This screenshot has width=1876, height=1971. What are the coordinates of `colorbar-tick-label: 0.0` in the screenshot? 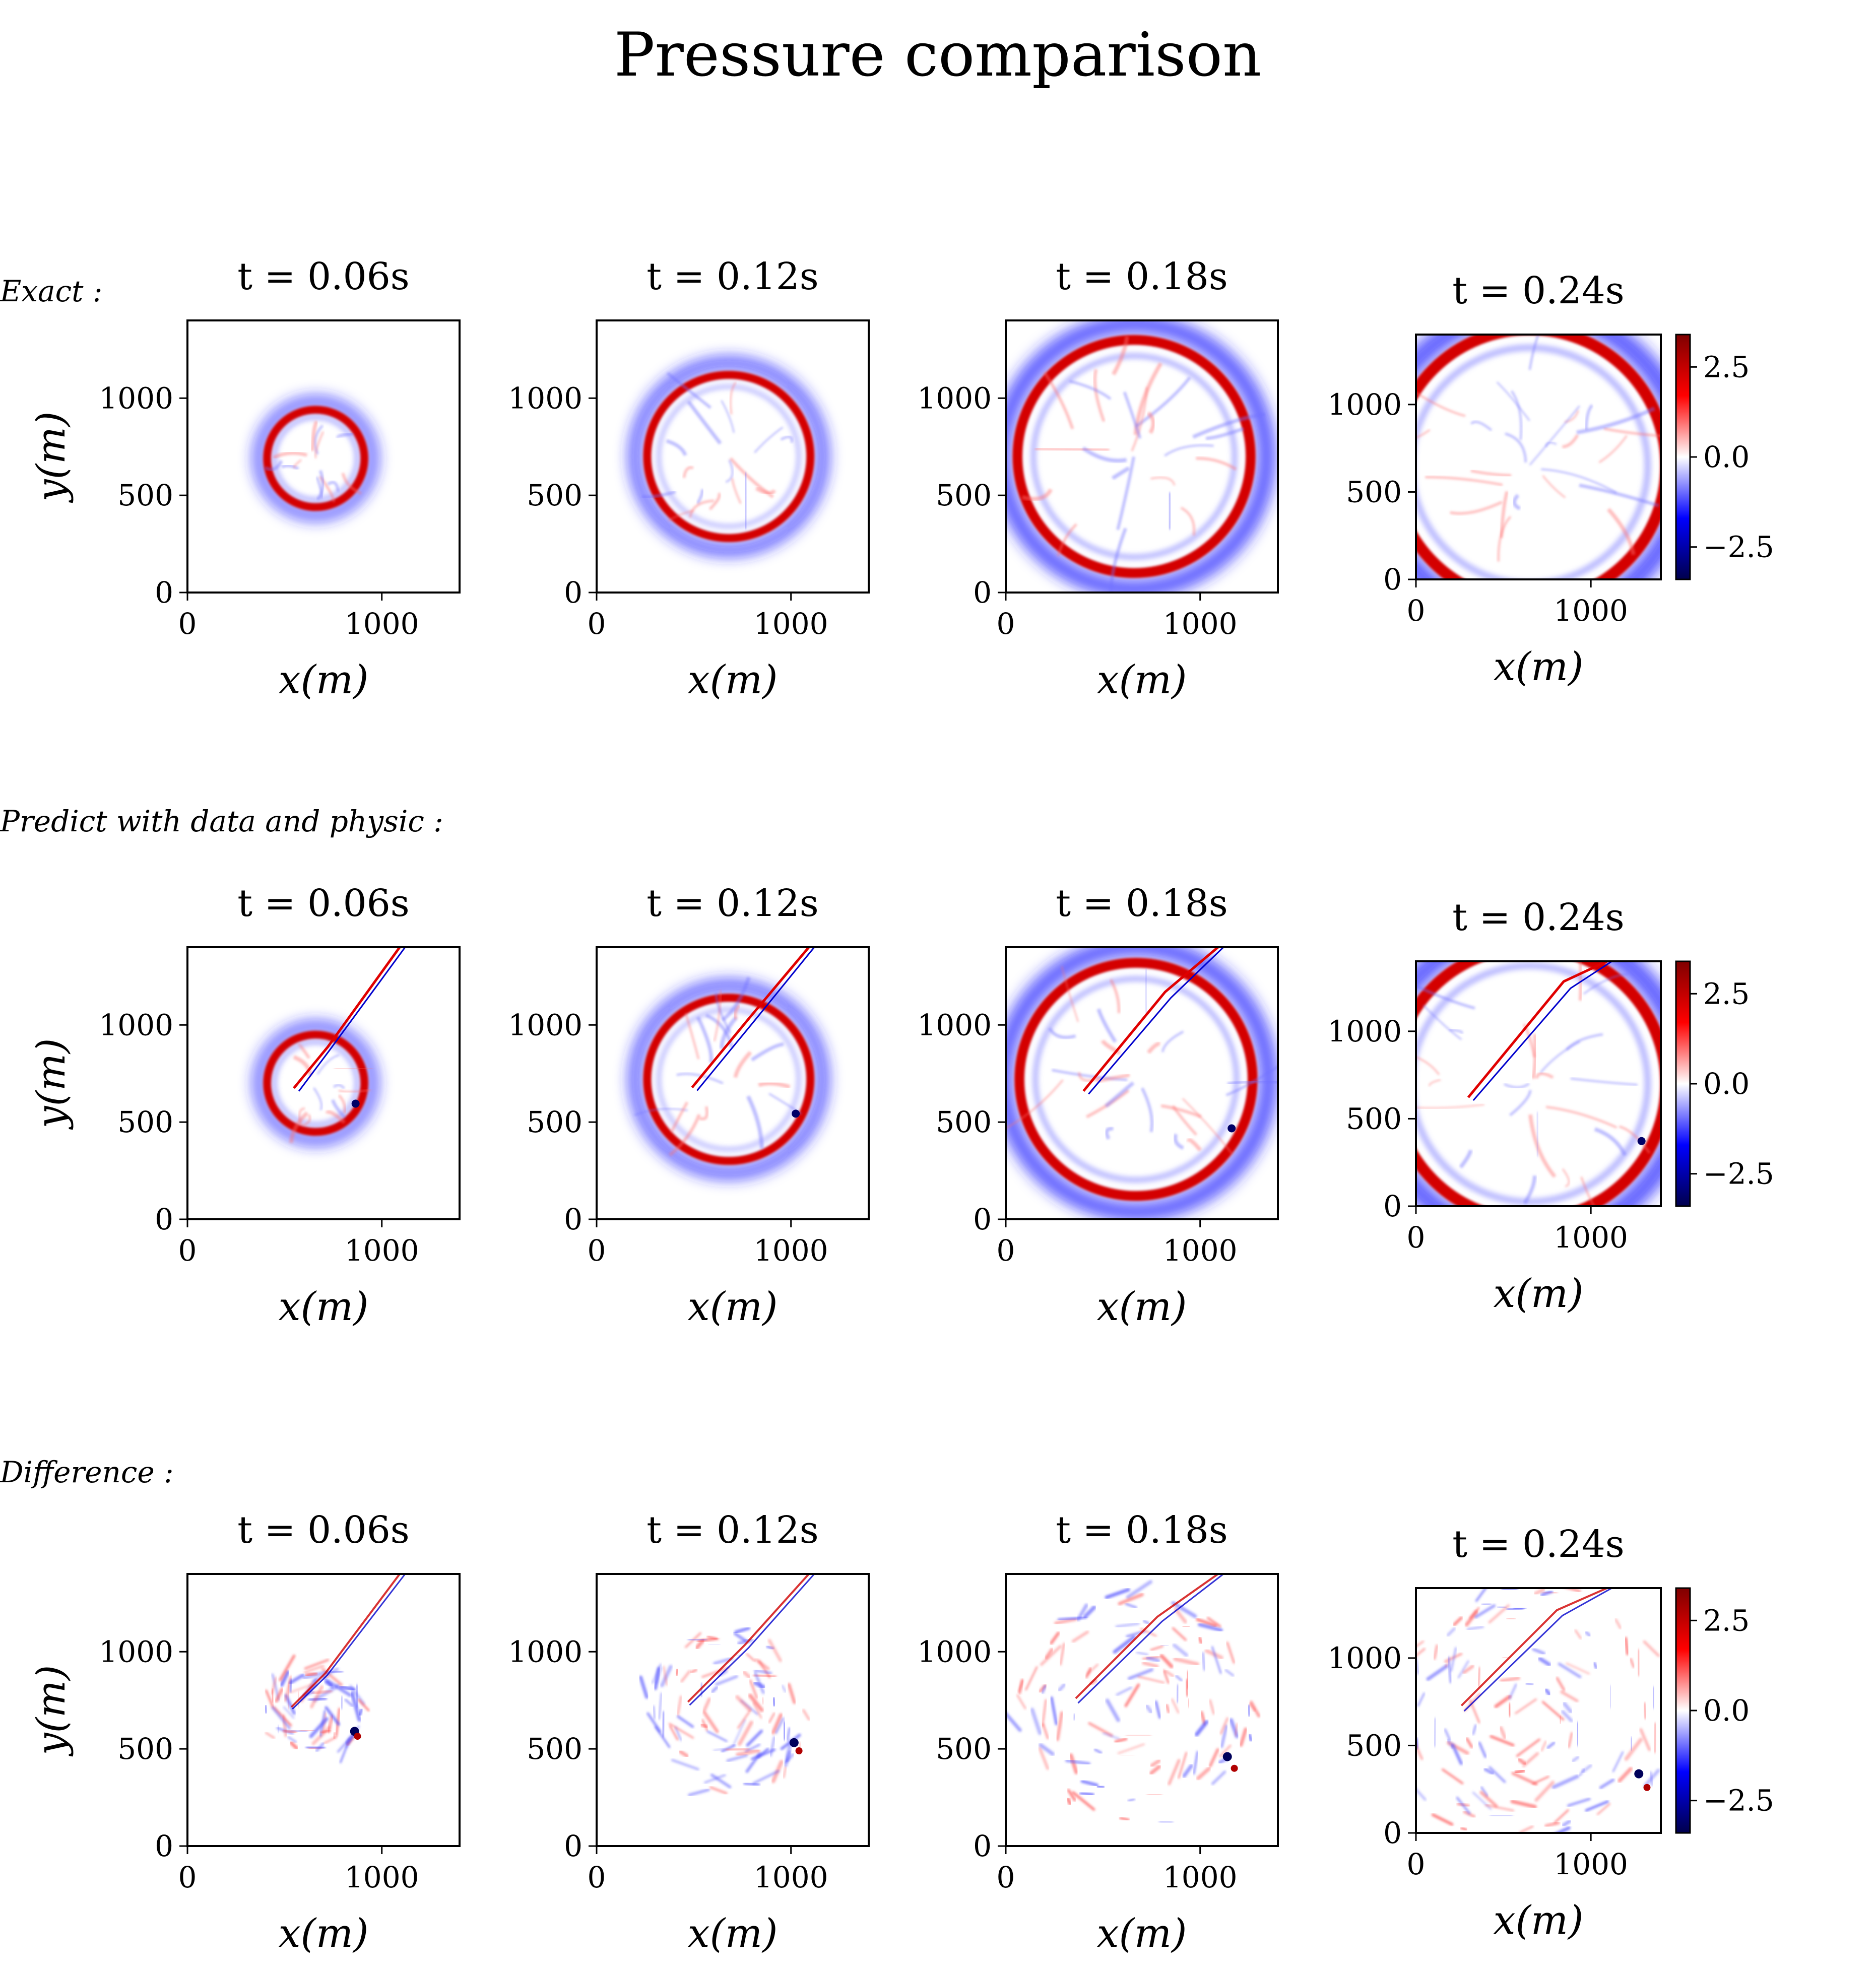 It's located at (1726, 457).